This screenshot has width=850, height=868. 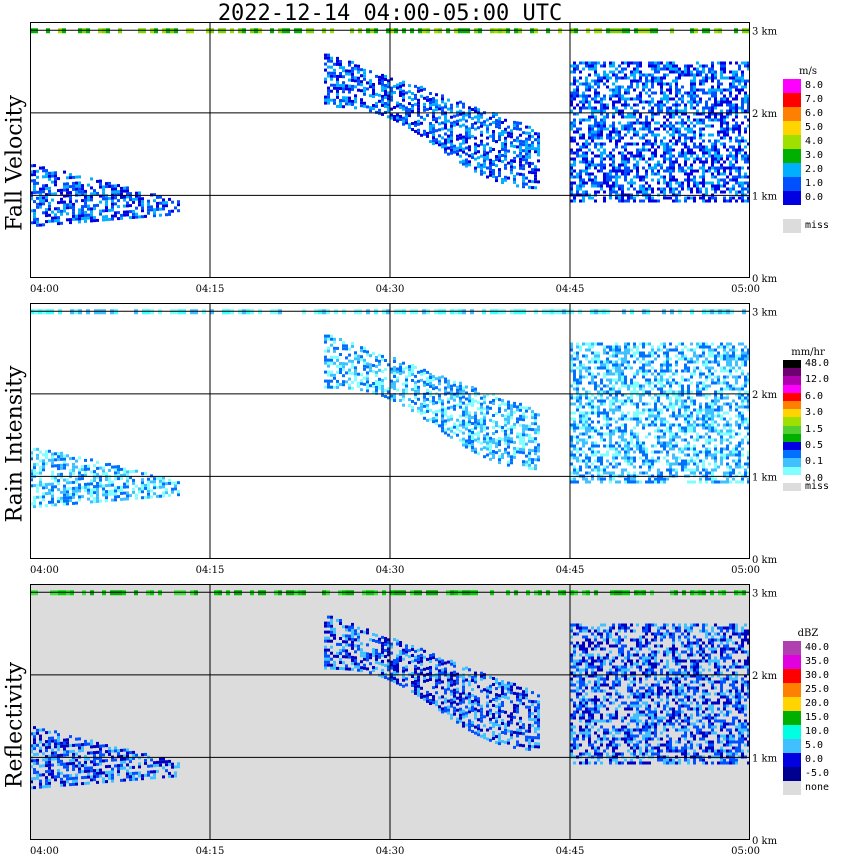 I want to click on legend-unit: m/s, so click(x=808, y=71).